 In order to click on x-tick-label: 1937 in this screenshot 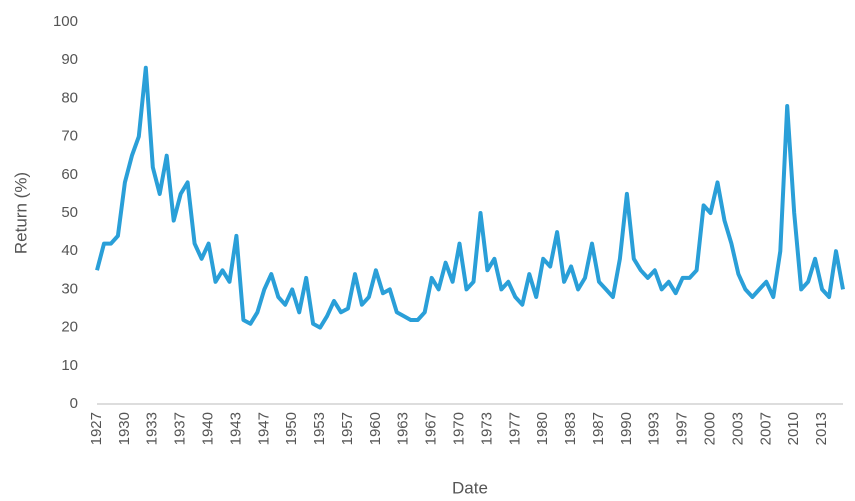, I will do `click(180, 428)`.